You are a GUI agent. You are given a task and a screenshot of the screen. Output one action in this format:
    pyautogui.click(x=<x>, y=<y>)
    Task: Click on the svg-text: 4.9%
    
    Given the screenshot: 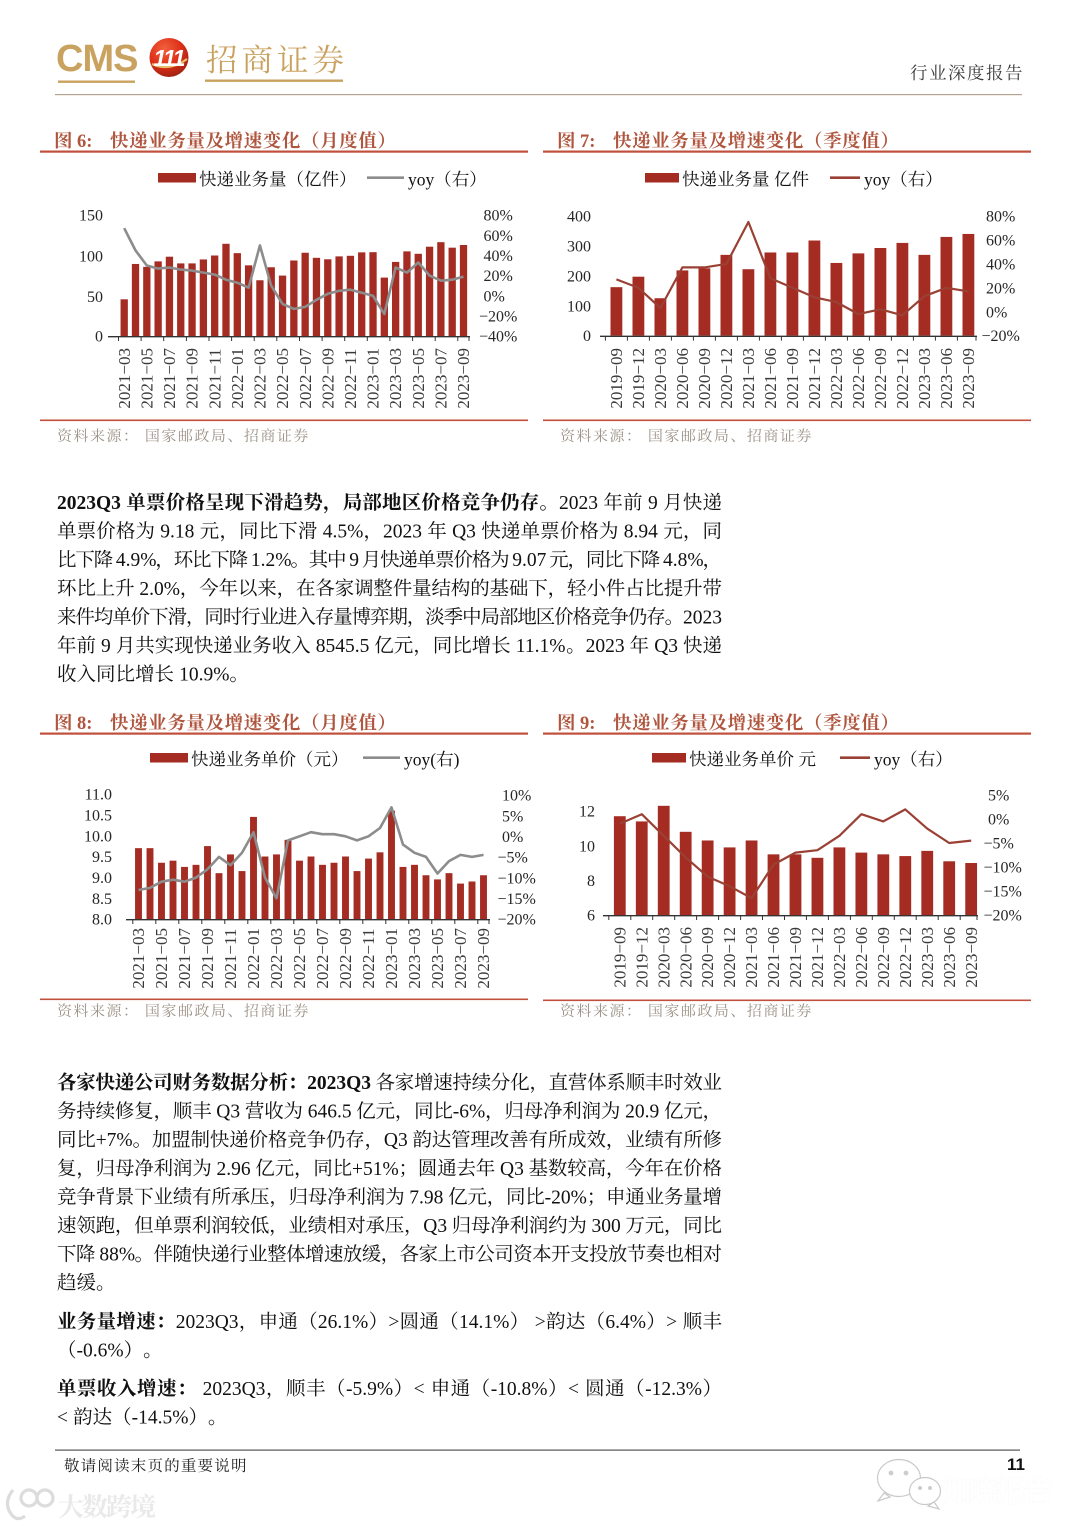 What is the action you would take?
    pyautogui.click(x=136, y=560)
    